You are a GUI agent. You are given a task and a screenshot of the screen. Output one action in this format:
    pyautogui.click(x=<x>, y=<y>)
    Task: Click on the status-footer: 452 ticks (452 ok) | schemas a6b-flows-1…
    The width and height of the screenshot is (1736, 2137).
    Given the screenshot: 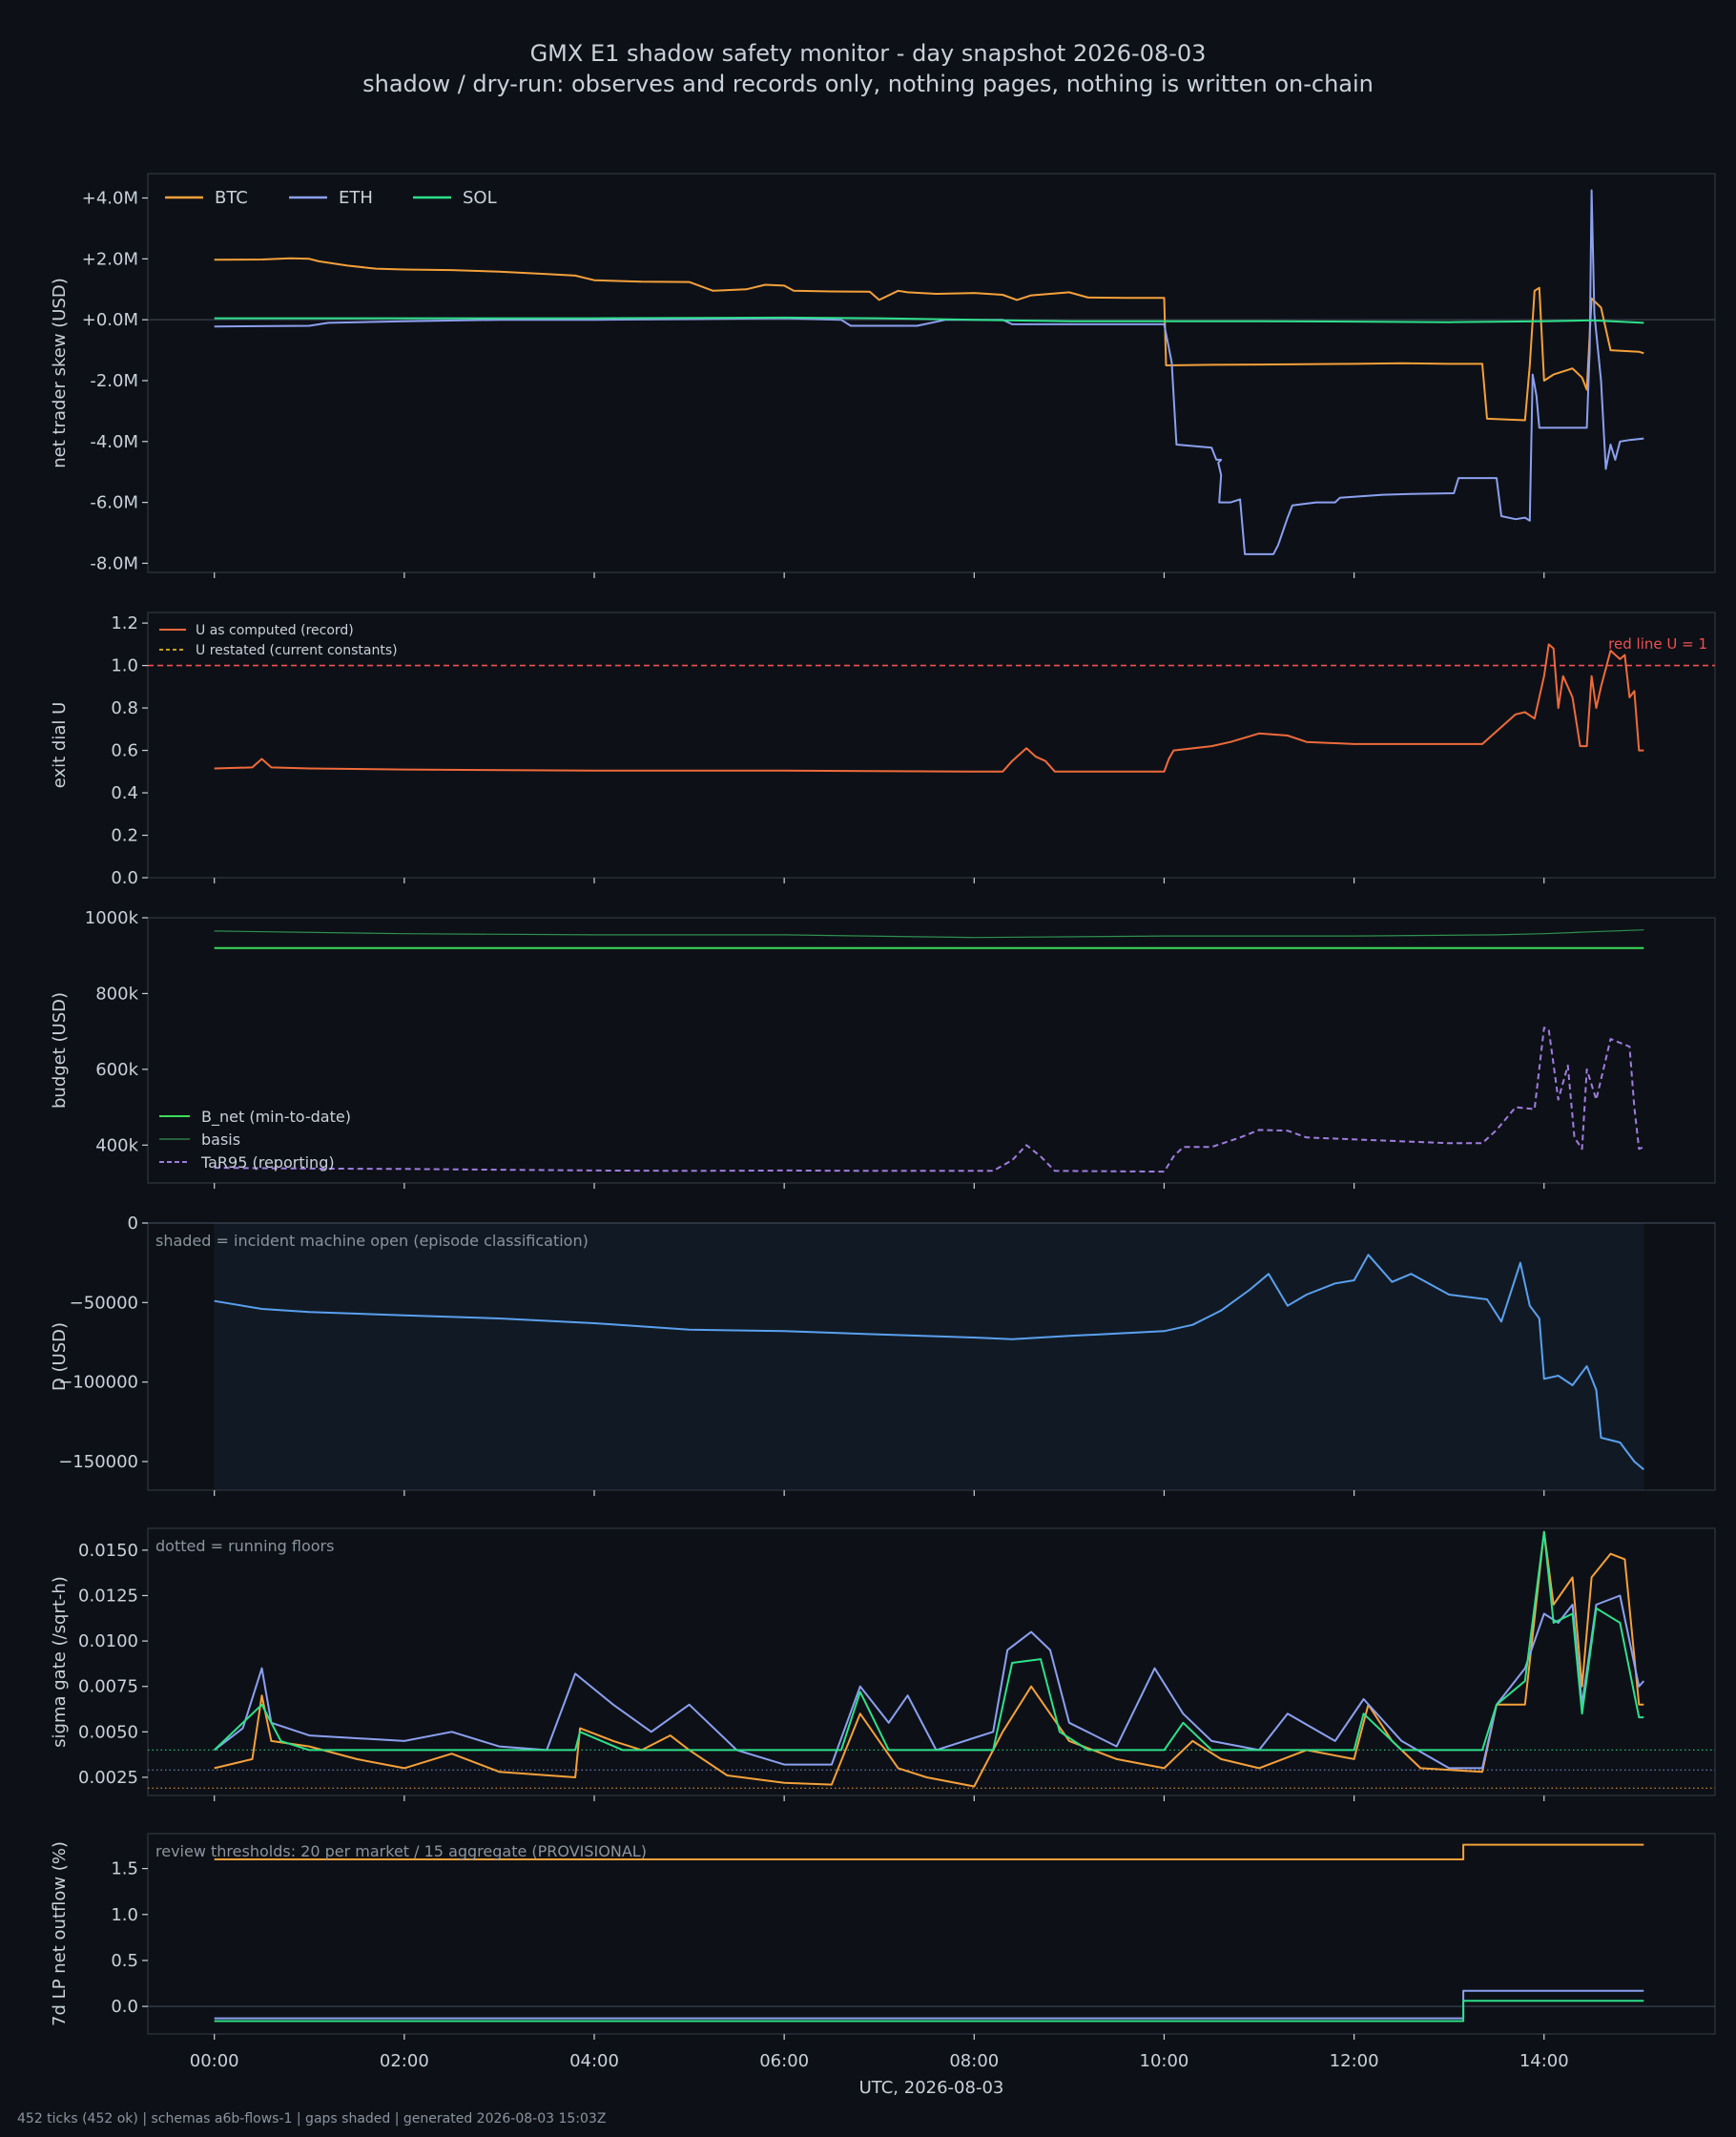 What is the action you would take?
    pyautogui.click(x=312, y=2119)
    